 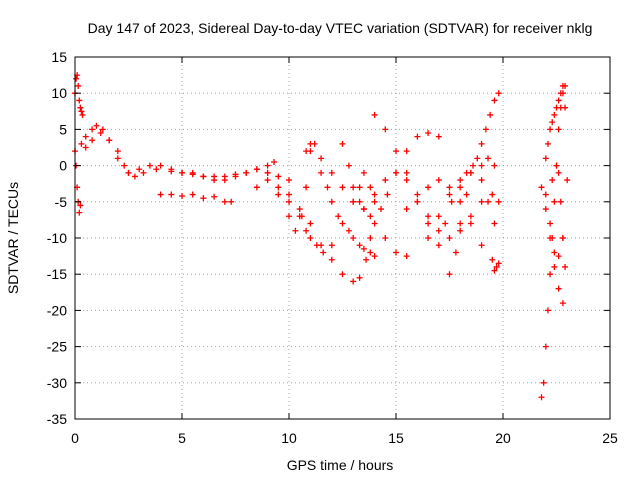 What do you see at coordinates (610, 438) in the screenshot?
I see `x-tick-label: 25` at bounding box center [610, 438].